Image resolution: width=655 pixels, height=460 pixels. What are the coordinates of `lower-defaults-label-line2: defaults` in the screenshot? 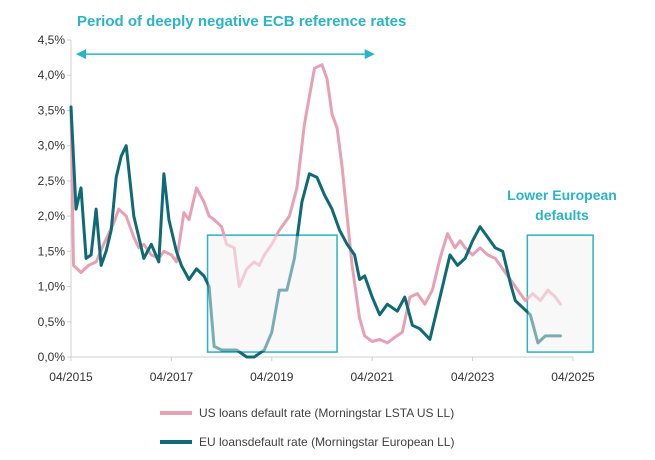 It's located at (562, 215).